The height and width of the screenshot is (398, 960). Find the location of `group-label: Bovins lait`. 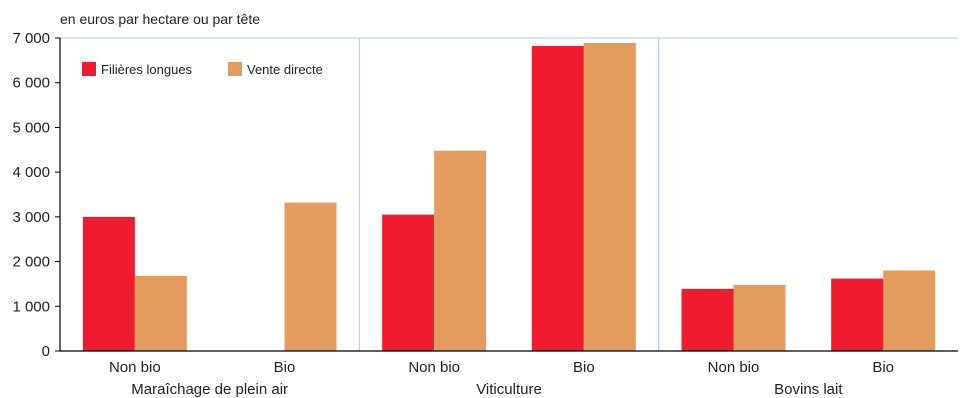

group-label: Bovins lait is located at coordinates (808, 389).